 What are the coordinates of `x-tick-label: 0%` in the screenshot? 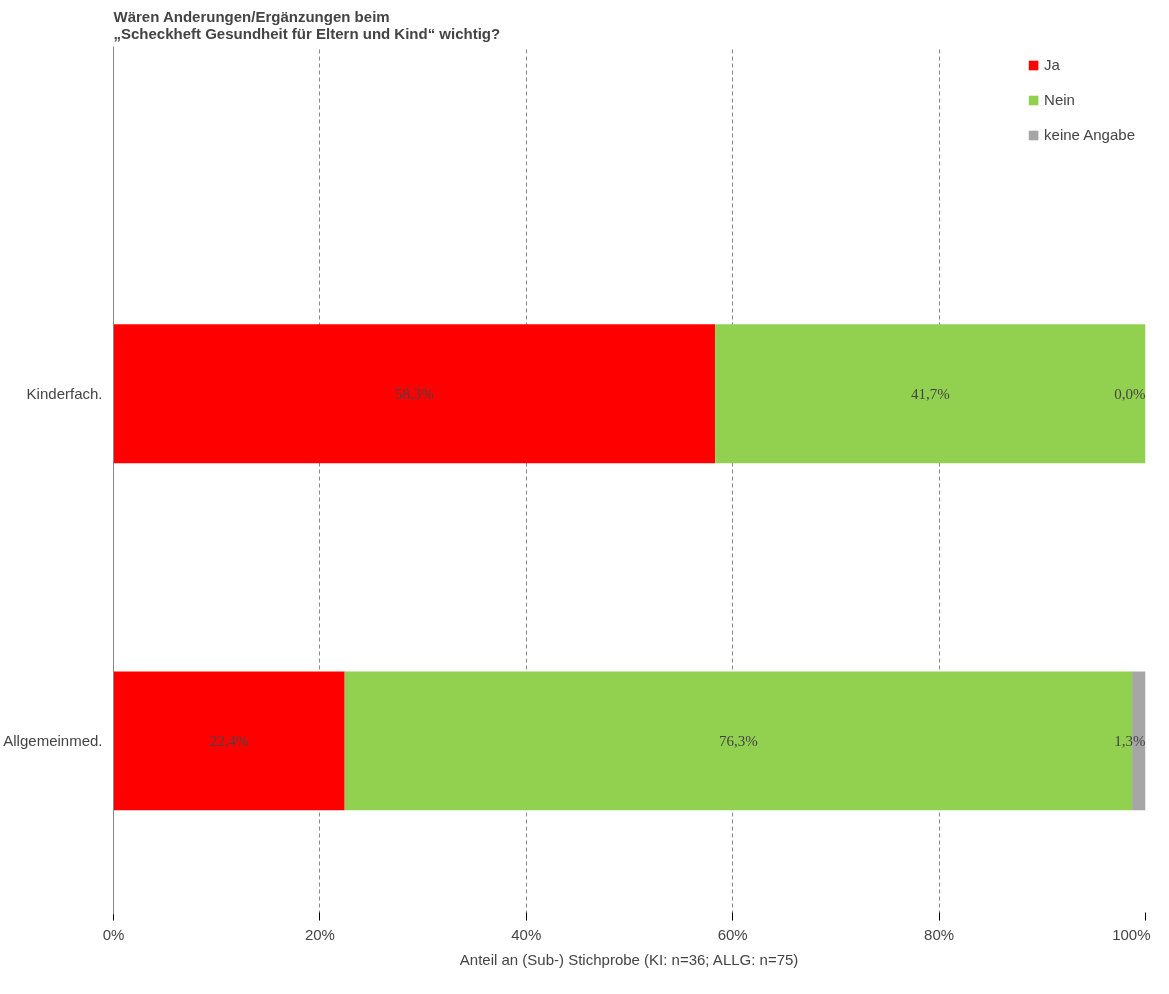 It's located at (113, 934).